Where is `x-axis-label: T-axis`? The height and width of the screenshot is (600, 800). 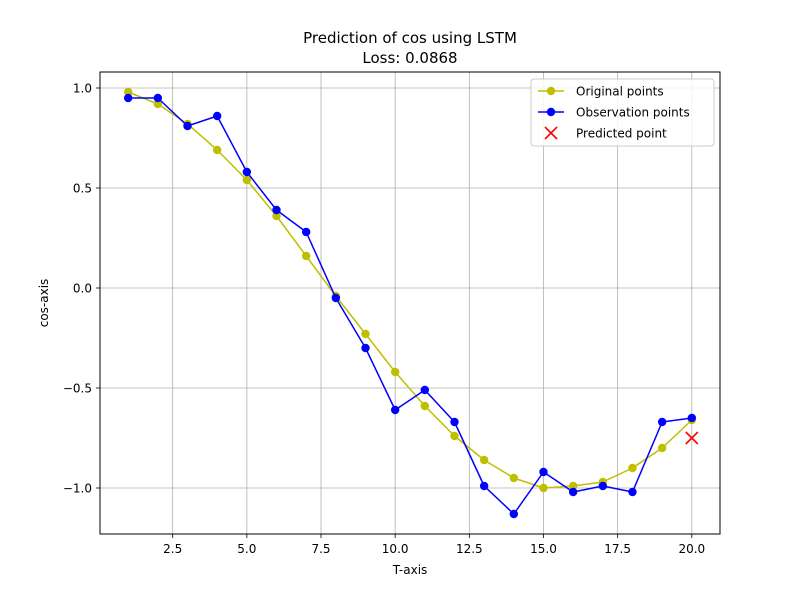
x-axis-label: T-axis is located at coordinates (410, 570).